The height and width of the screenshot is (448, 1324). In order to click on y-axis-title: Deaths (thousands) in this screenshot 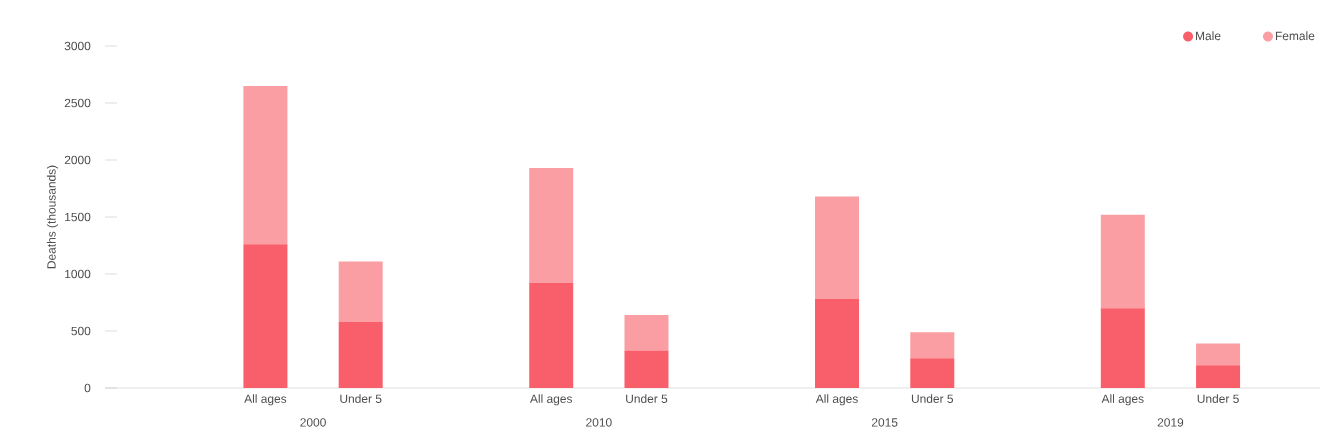, I will do `click(52, 217)`.